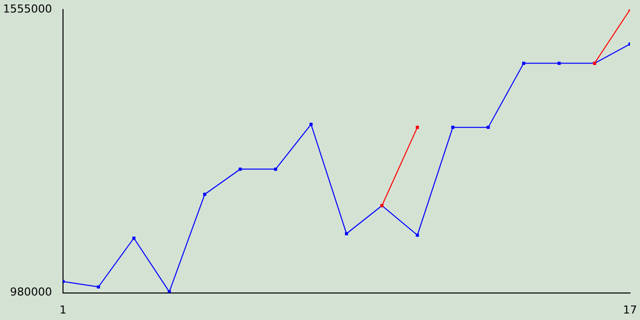 Image resolution: width=640 pixels, height=320 pixels. Describe the element at coordinates (630, 309) in the screenshot. I see `x-tick-label: 17` at that location.